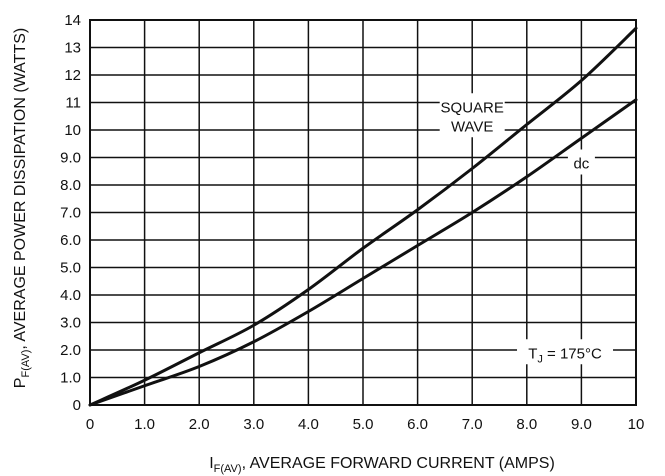 This screenshot has height=476, width=665. What do you see at coordinates (72, 130) in the screenshot?
I see `y-tick-label: 10` at bounding box center [72, 130].